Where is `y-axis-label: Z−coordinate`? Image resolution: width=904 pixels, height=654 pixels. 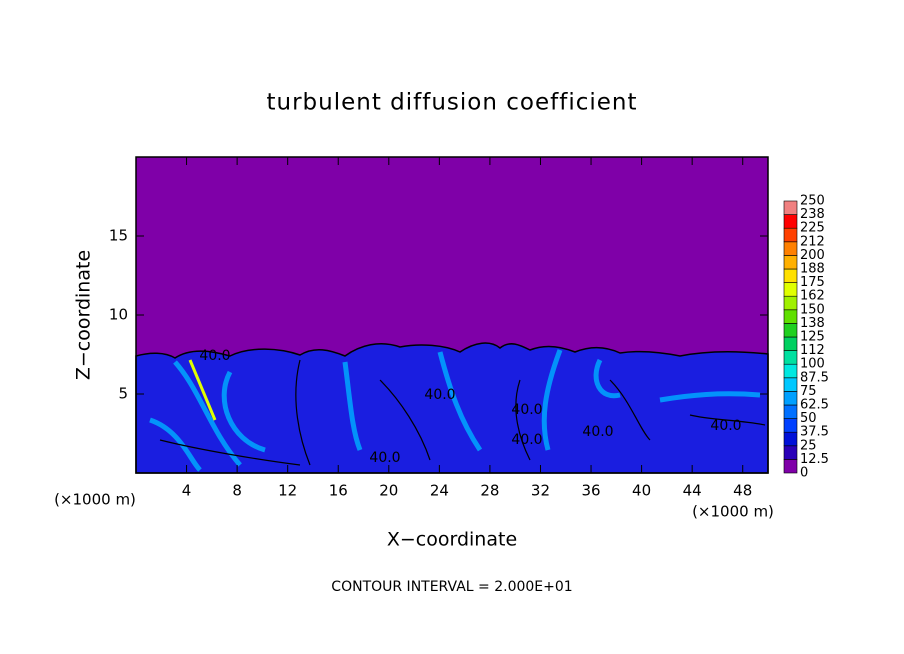 y-axis-label: Z−coordinate is located at coordinates (84, 315).